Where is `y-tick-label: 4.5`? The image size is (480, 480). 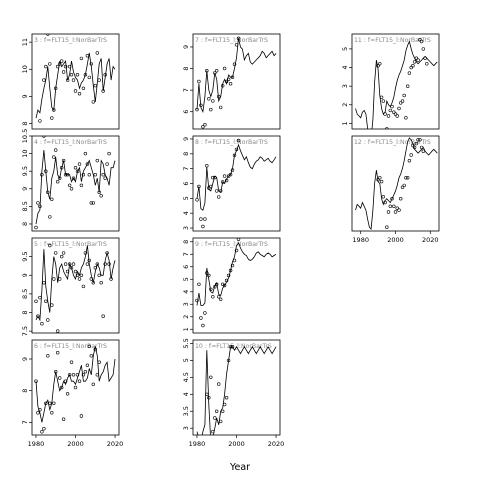 y-tick-label: 4.5 is located at coordinates (186, 377).